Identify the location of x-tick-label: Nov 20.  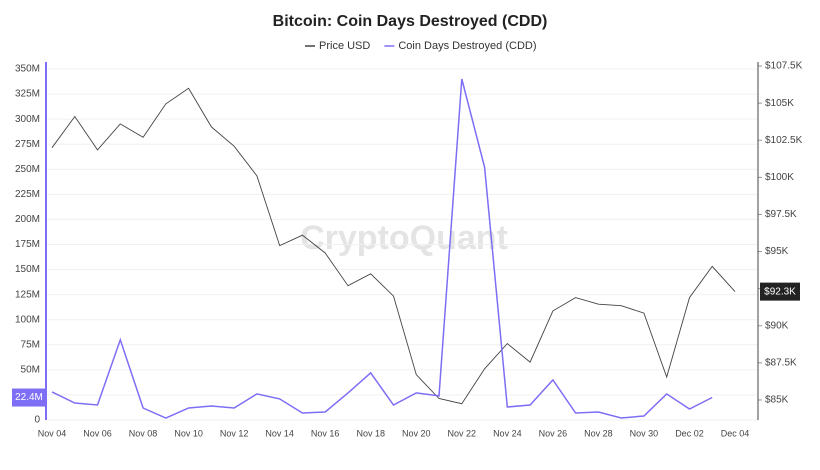
(416, 433).